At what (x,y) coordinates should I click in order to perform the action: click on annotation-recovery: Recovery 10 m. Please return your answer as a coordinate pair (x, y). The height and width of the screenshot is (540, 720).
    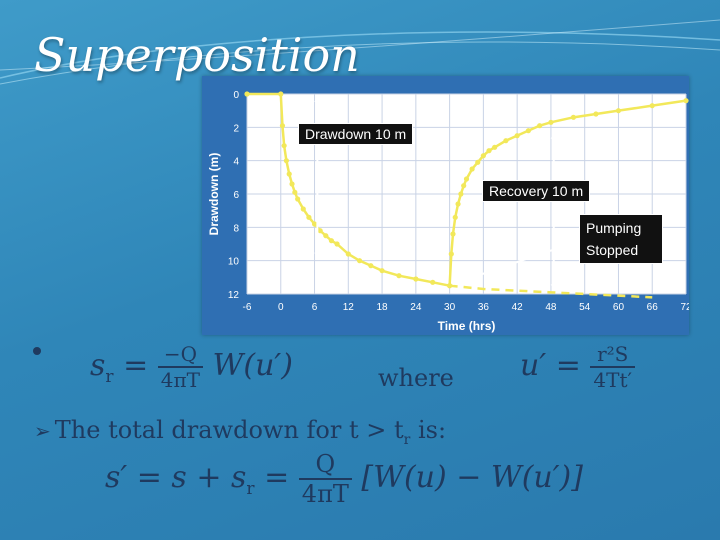
    Looking at the image, I should click on (536, 191).